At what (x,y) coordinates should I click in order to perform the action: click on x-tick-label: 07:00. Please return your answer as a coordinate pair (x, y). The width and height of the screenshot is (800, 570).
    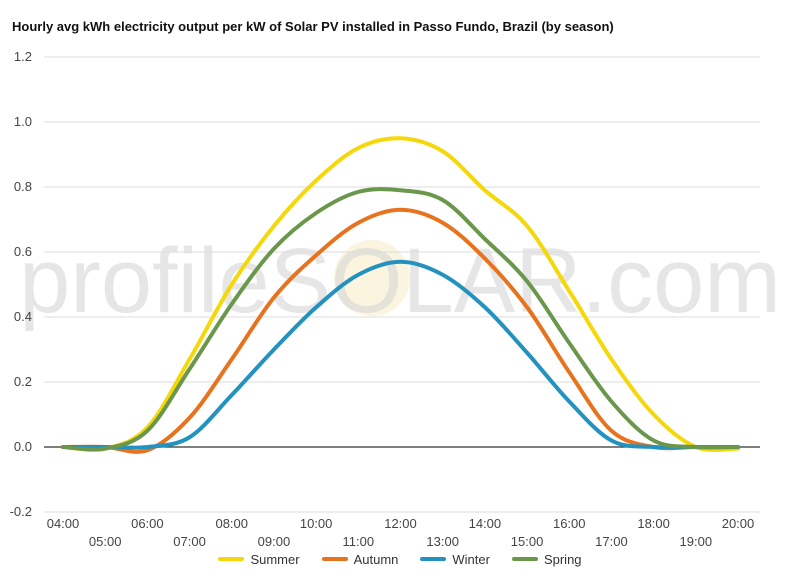
    Looking at the image, I should click on (189, 541).